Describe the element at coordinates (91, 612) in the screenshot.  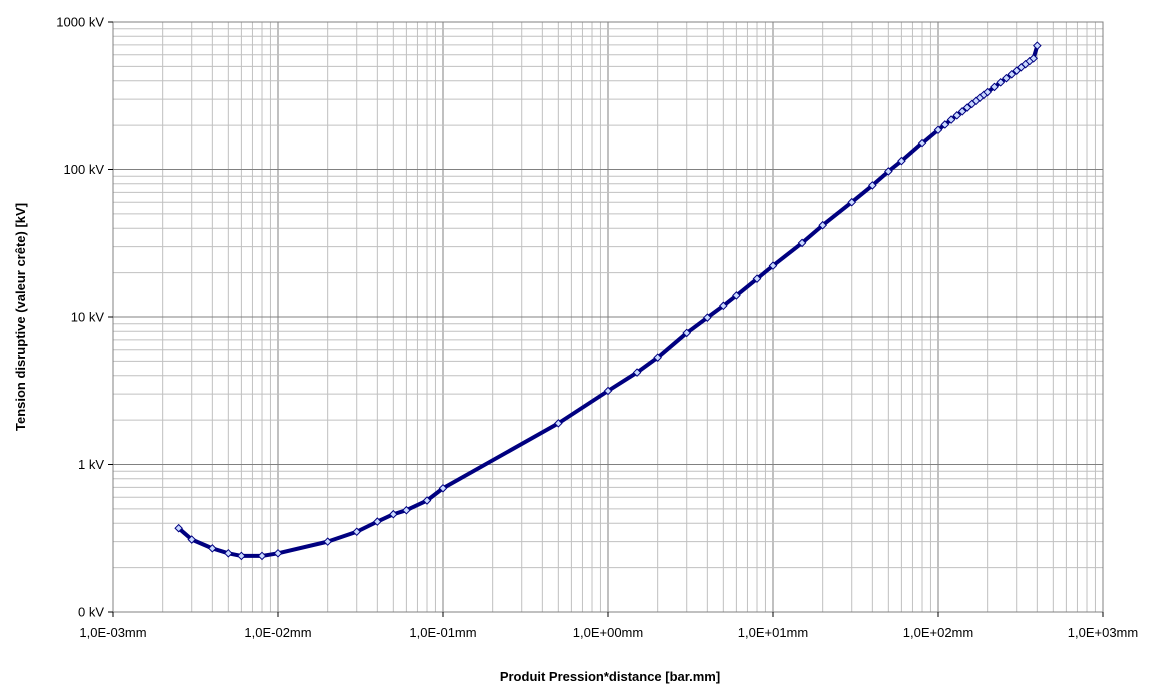
I see `y-tick-label: 0 kV` at that location.